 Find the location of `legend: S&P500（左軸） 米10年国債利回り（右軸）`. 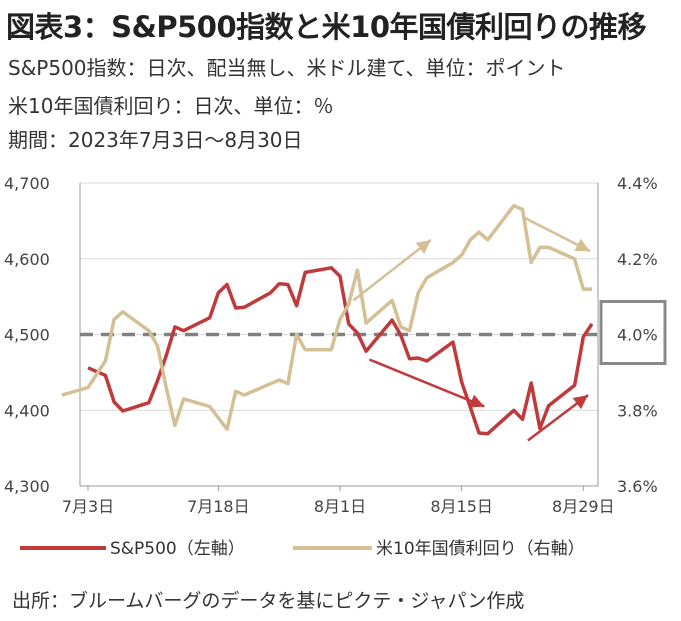

legend: S&P500（左軸） 米10年国債利回り（右軸） is located at coordinates (302, 549).